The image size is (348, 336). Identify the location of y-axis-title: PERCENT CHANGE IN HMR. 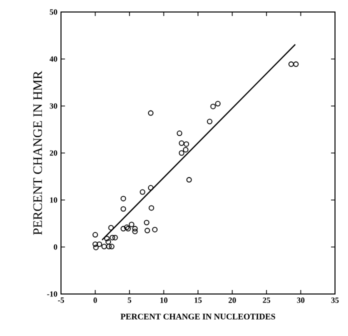
(37, 152).